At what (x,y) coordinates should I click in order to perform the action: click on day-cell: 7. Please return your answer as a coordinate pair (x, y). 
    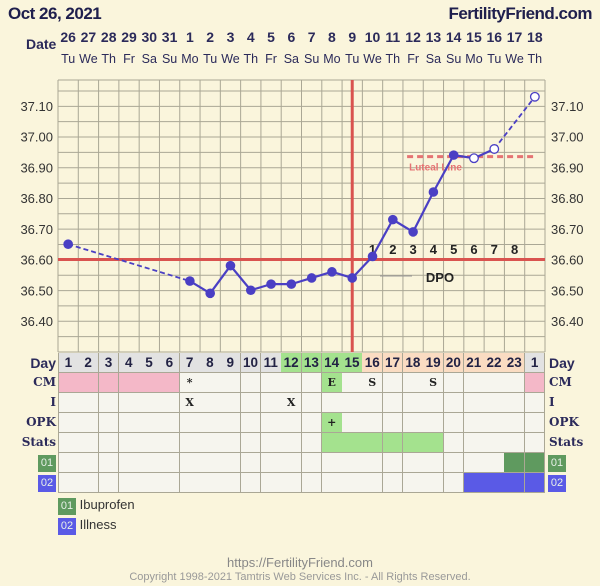
    Looking at the image, I should click on (190, 363).